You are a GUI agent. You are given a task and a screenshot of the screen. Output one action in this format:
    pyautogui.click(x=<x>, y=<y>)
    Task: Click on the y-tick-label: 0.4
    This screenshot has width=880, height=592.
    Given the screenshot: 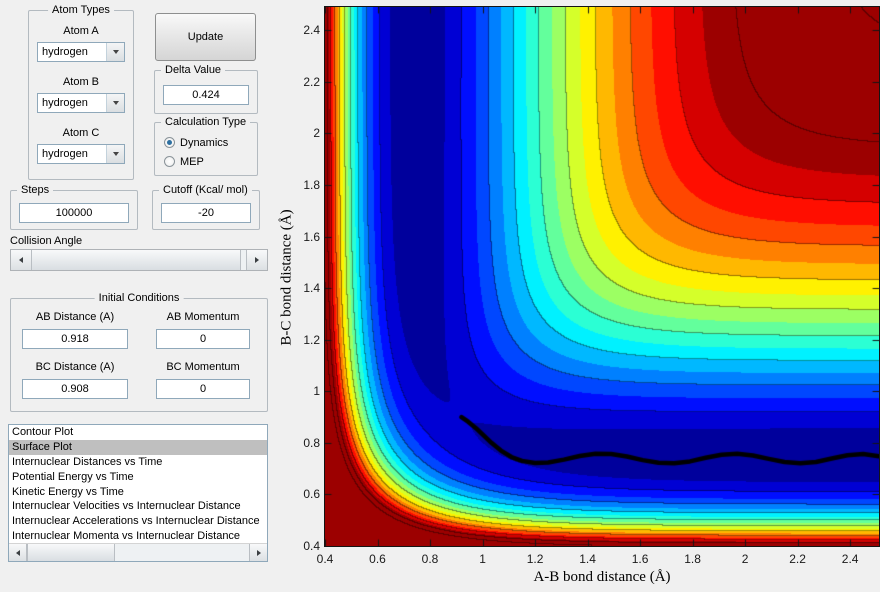 What is the action you would take?
    pyautogui.click(x=311, y=546)
    